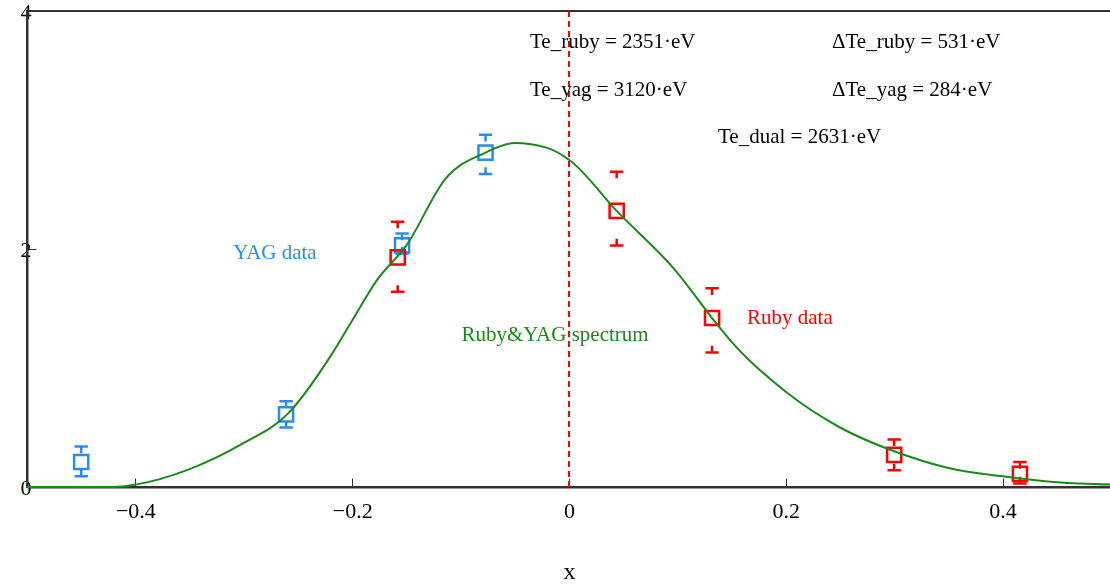  Describe the element at coordinates (786, 510) in the screenshot. I see `x-tick-label: 0.2` at that location.